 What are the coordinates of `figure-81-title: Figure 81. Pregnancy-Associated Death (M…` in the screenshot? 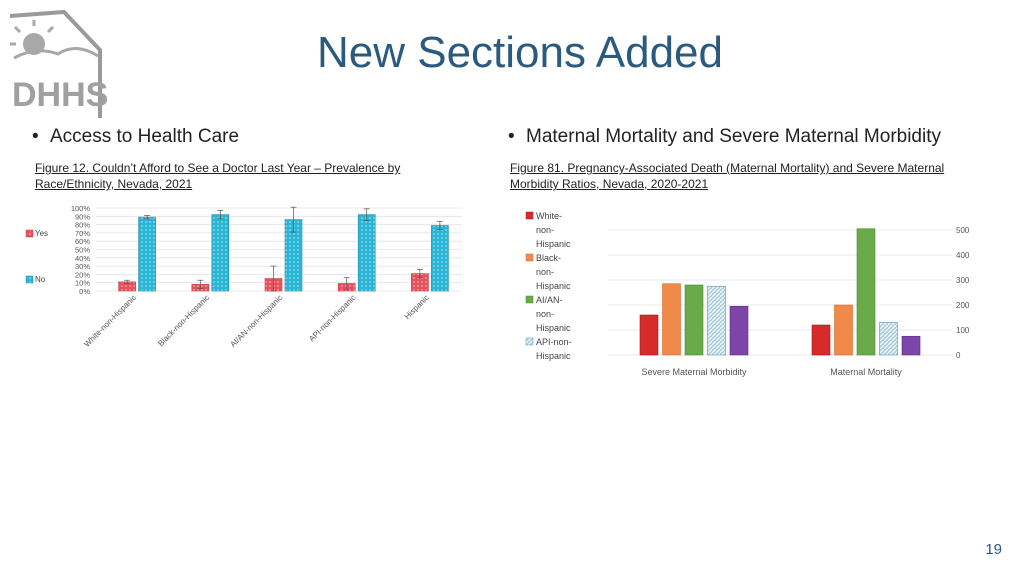 It's located at (727, 176).